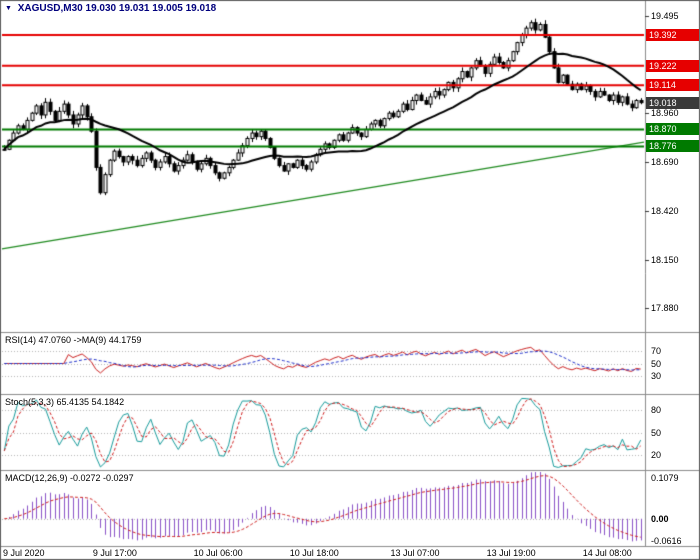 This screenshot has height=560, width=700. What do you see at coordinates (656, 363) in the screenshot?
I see `rsi-scale-label: 50` at bounding box center [656, 363].